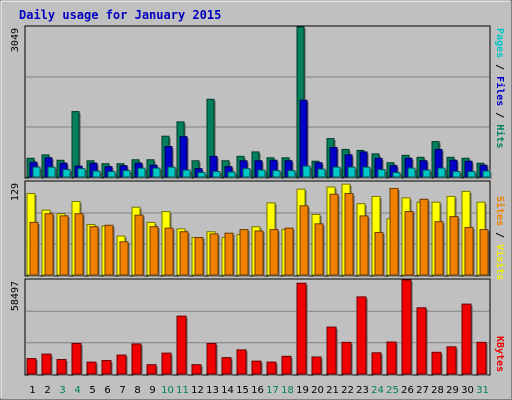 The width and height of the screenshot is (512, 400). I want to click on x-tick-label-day-1: 1, so click(32, 390).